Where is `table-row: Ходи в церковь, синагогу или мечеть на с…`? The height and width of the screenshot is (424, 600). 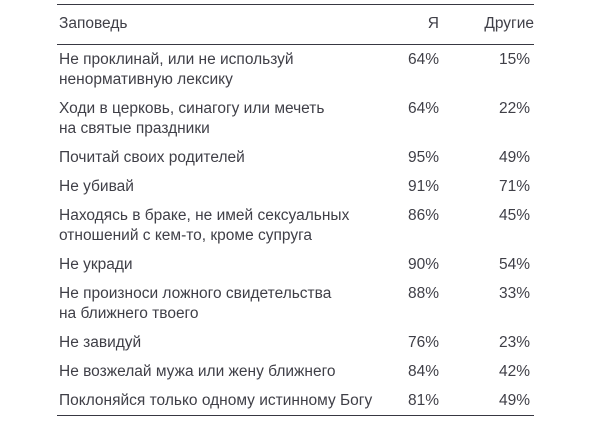
table-row: Ходи в церковь, синагогу или мечеть на с… is located at coordinates (295, 118).